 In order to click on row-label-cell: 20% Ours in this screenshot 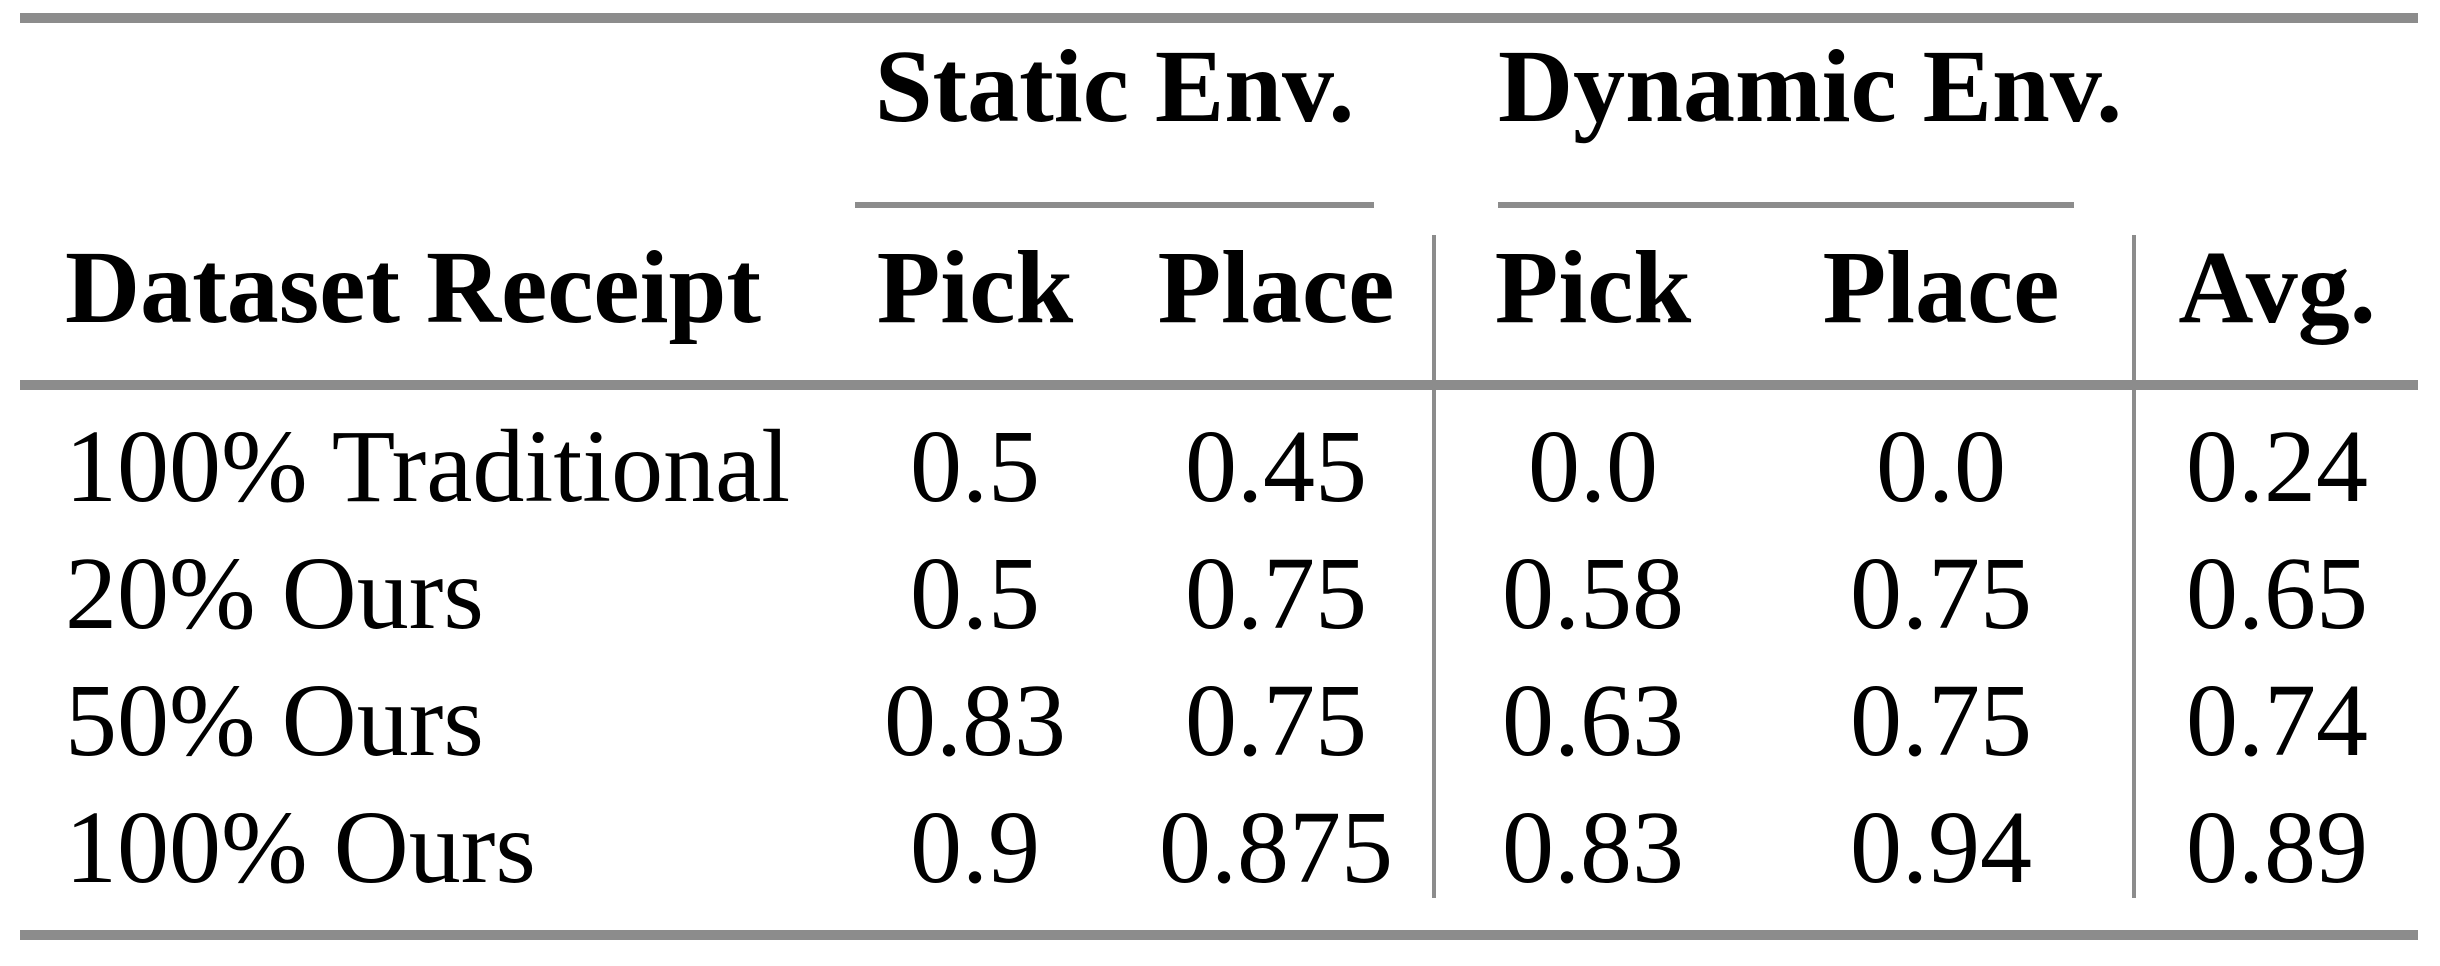, I will do `click(274, 593)`.